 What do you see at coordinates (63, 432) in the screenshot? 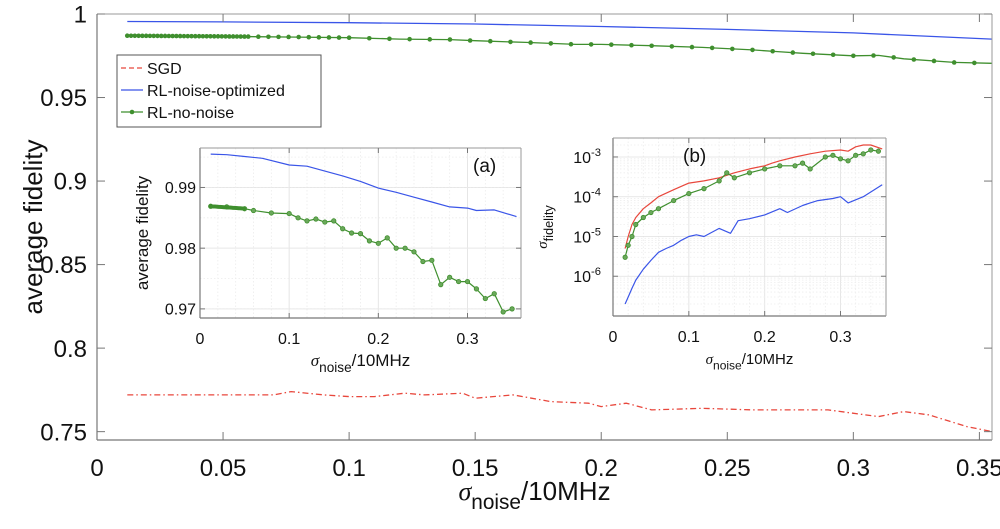
I see `y-tick-label: 0.75` at bounding box center [63, 432].